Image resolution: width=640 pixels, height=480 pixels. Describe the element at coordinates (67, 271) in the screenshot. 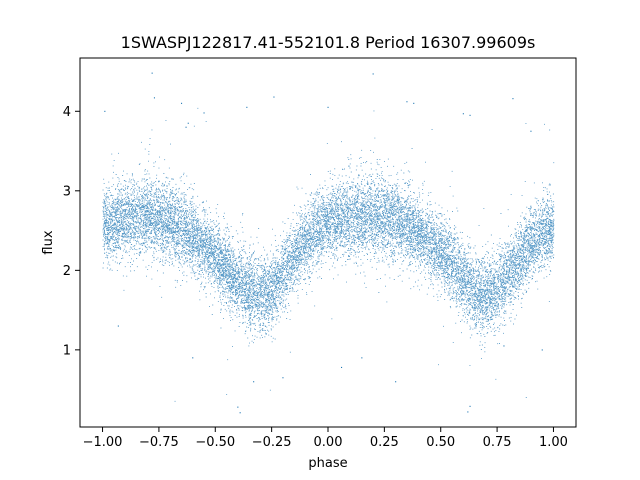

I see `y-tick-label: 2` at that location.